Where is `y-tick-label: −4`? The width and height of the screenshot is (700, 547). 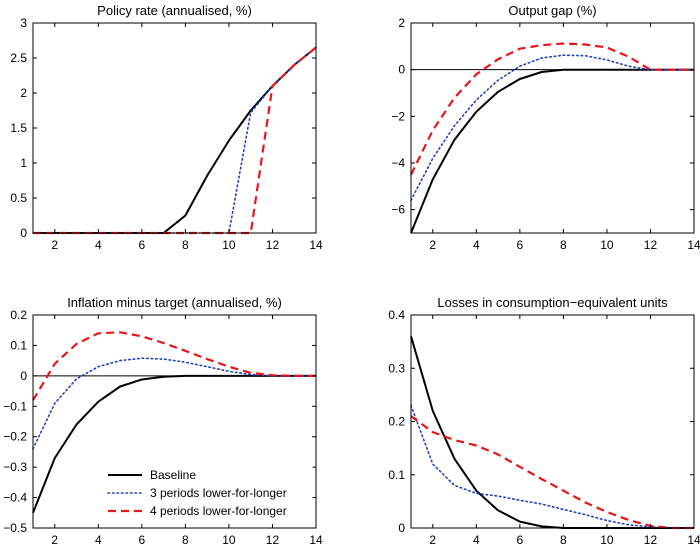
y-tick-label: −4 is located at coordinates (398, 163).